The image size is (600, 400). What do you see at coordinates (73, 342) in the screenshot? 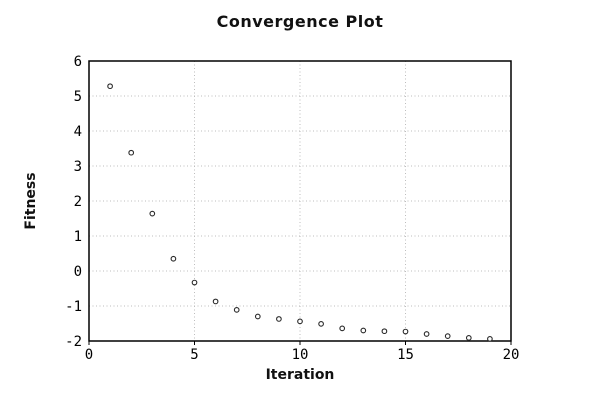
I see `y-tick-label: -2` at bounding box center [73, 342].